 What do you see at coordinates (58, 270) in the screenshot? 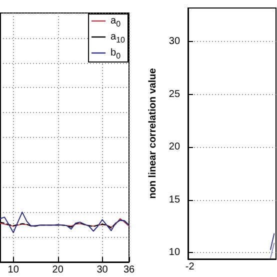
I see `x-tick-label: 20` at bounding box center [58, 270].